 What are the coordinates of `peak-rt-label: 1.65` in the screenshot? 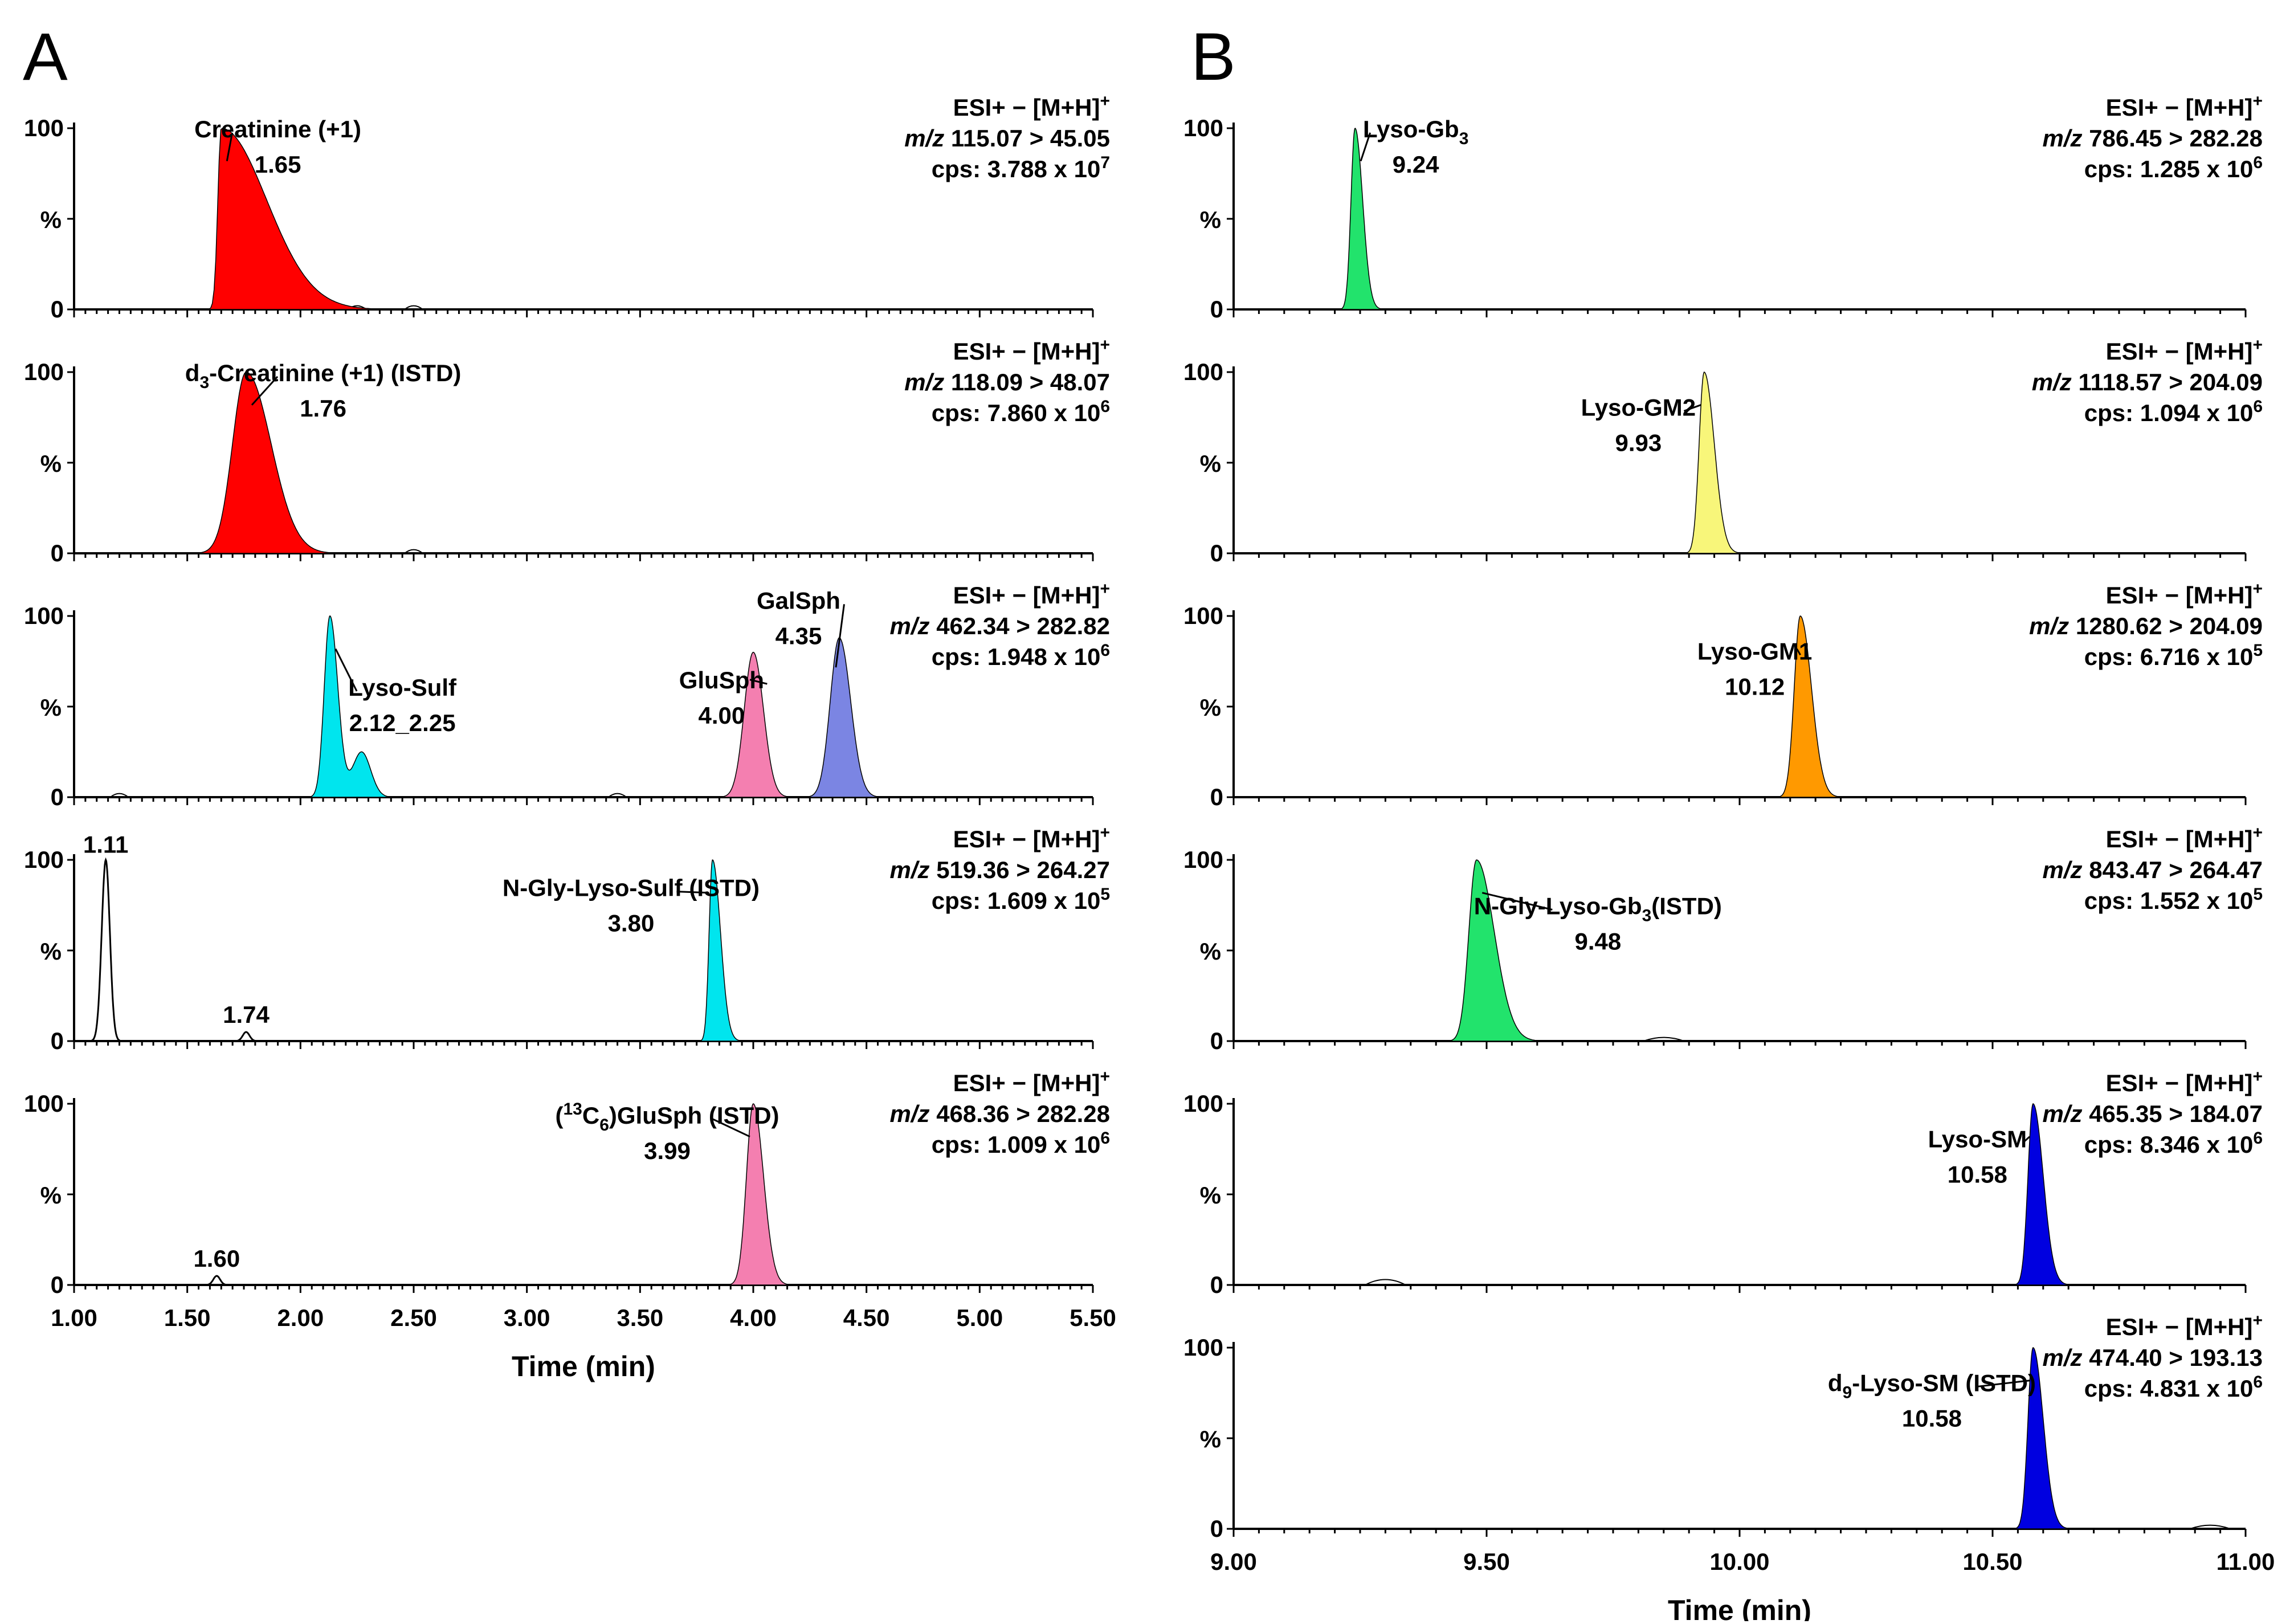 It's located at (278, 164).